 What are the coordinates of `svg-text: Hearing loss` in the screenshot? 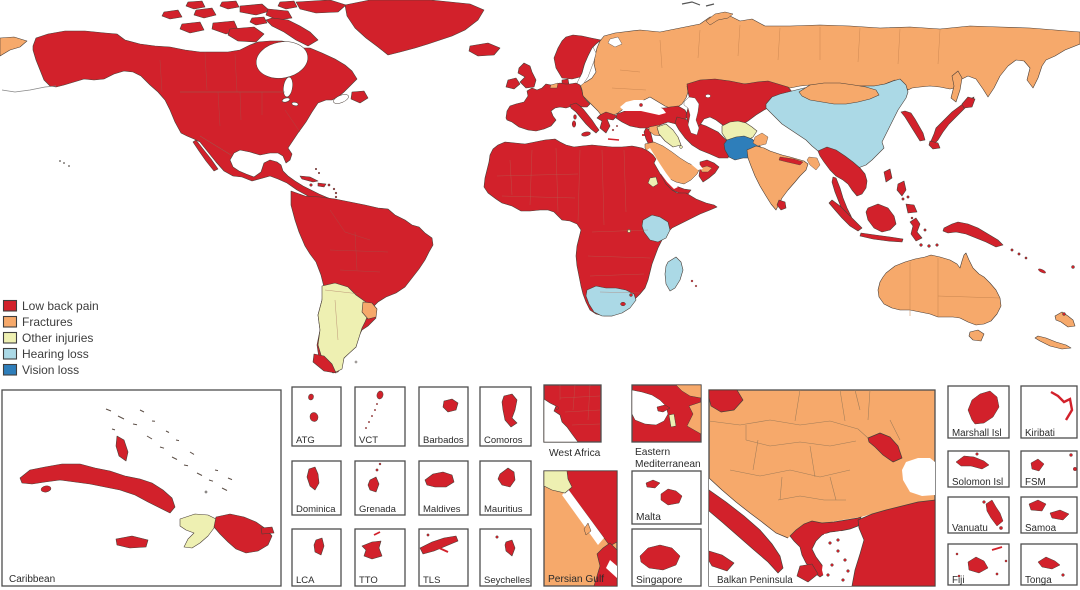 It's located at (55, 354).